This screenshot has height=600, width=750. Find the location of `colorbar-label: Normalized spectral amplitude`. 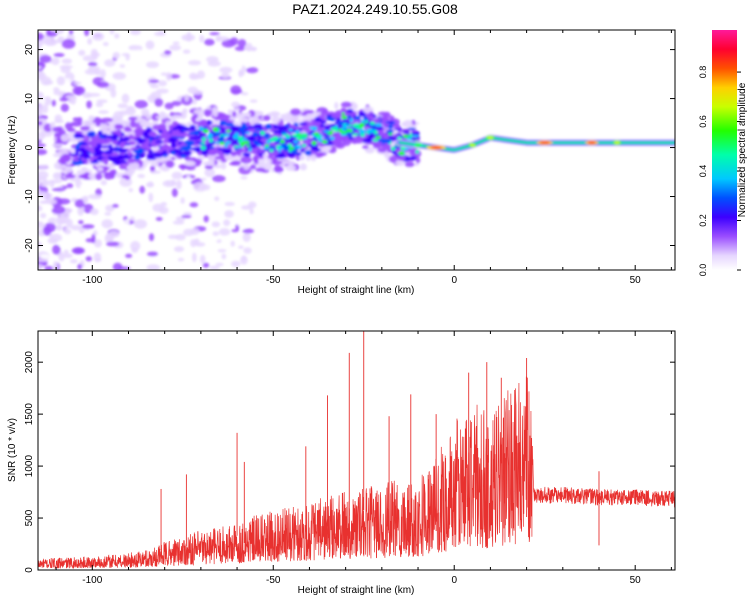

colorbar-label: Normalized spectral amplitude is located at coordinates (742, 149).